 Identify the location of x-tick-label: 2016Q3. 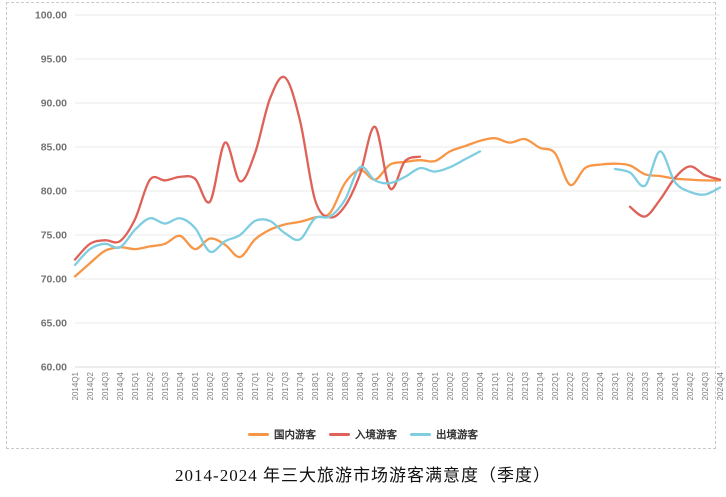
(225, 385).